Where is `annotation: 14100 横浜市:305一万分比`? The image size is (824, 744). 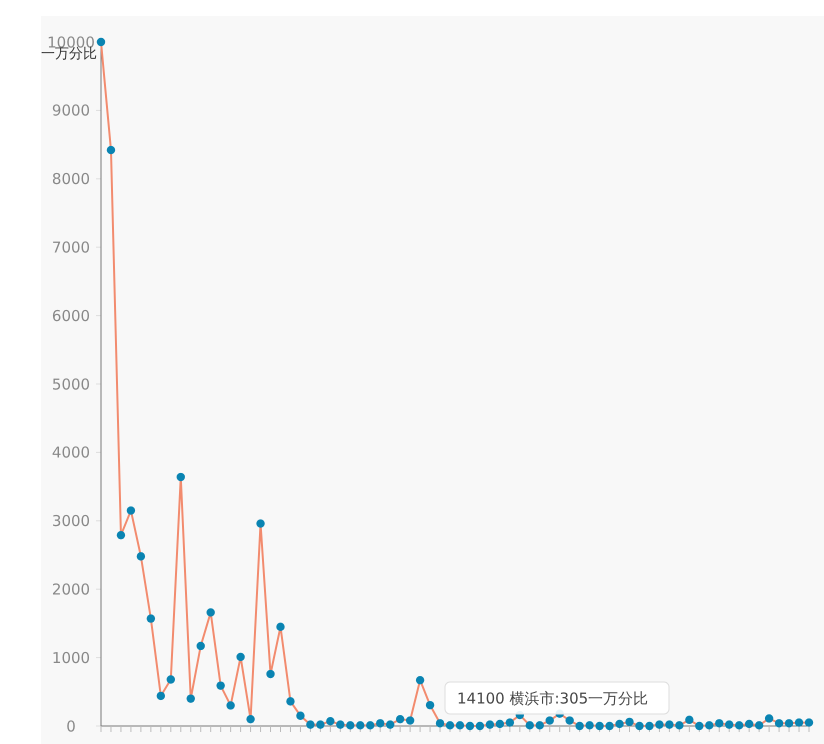
annotation: 14100 横浜市:305一万分比 is located at coordinates (552, 698).